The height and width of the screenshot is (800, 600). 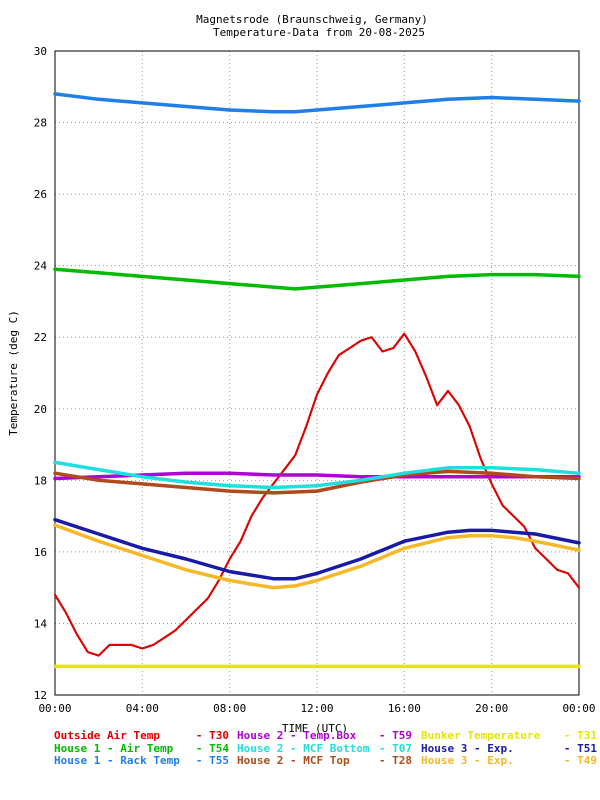 What do you see at coordinates (117, 760) in the screenshot?
I see `legend-entry-name: House 1 - Rack Temp` at bounding box center [117, 760].